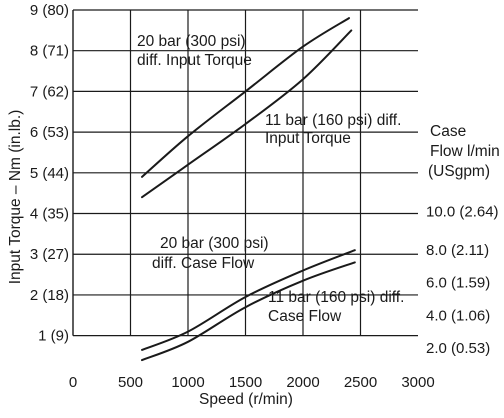  I want to click on y2-tick-label-1: 4.0 (1.06), so click(458, 315).